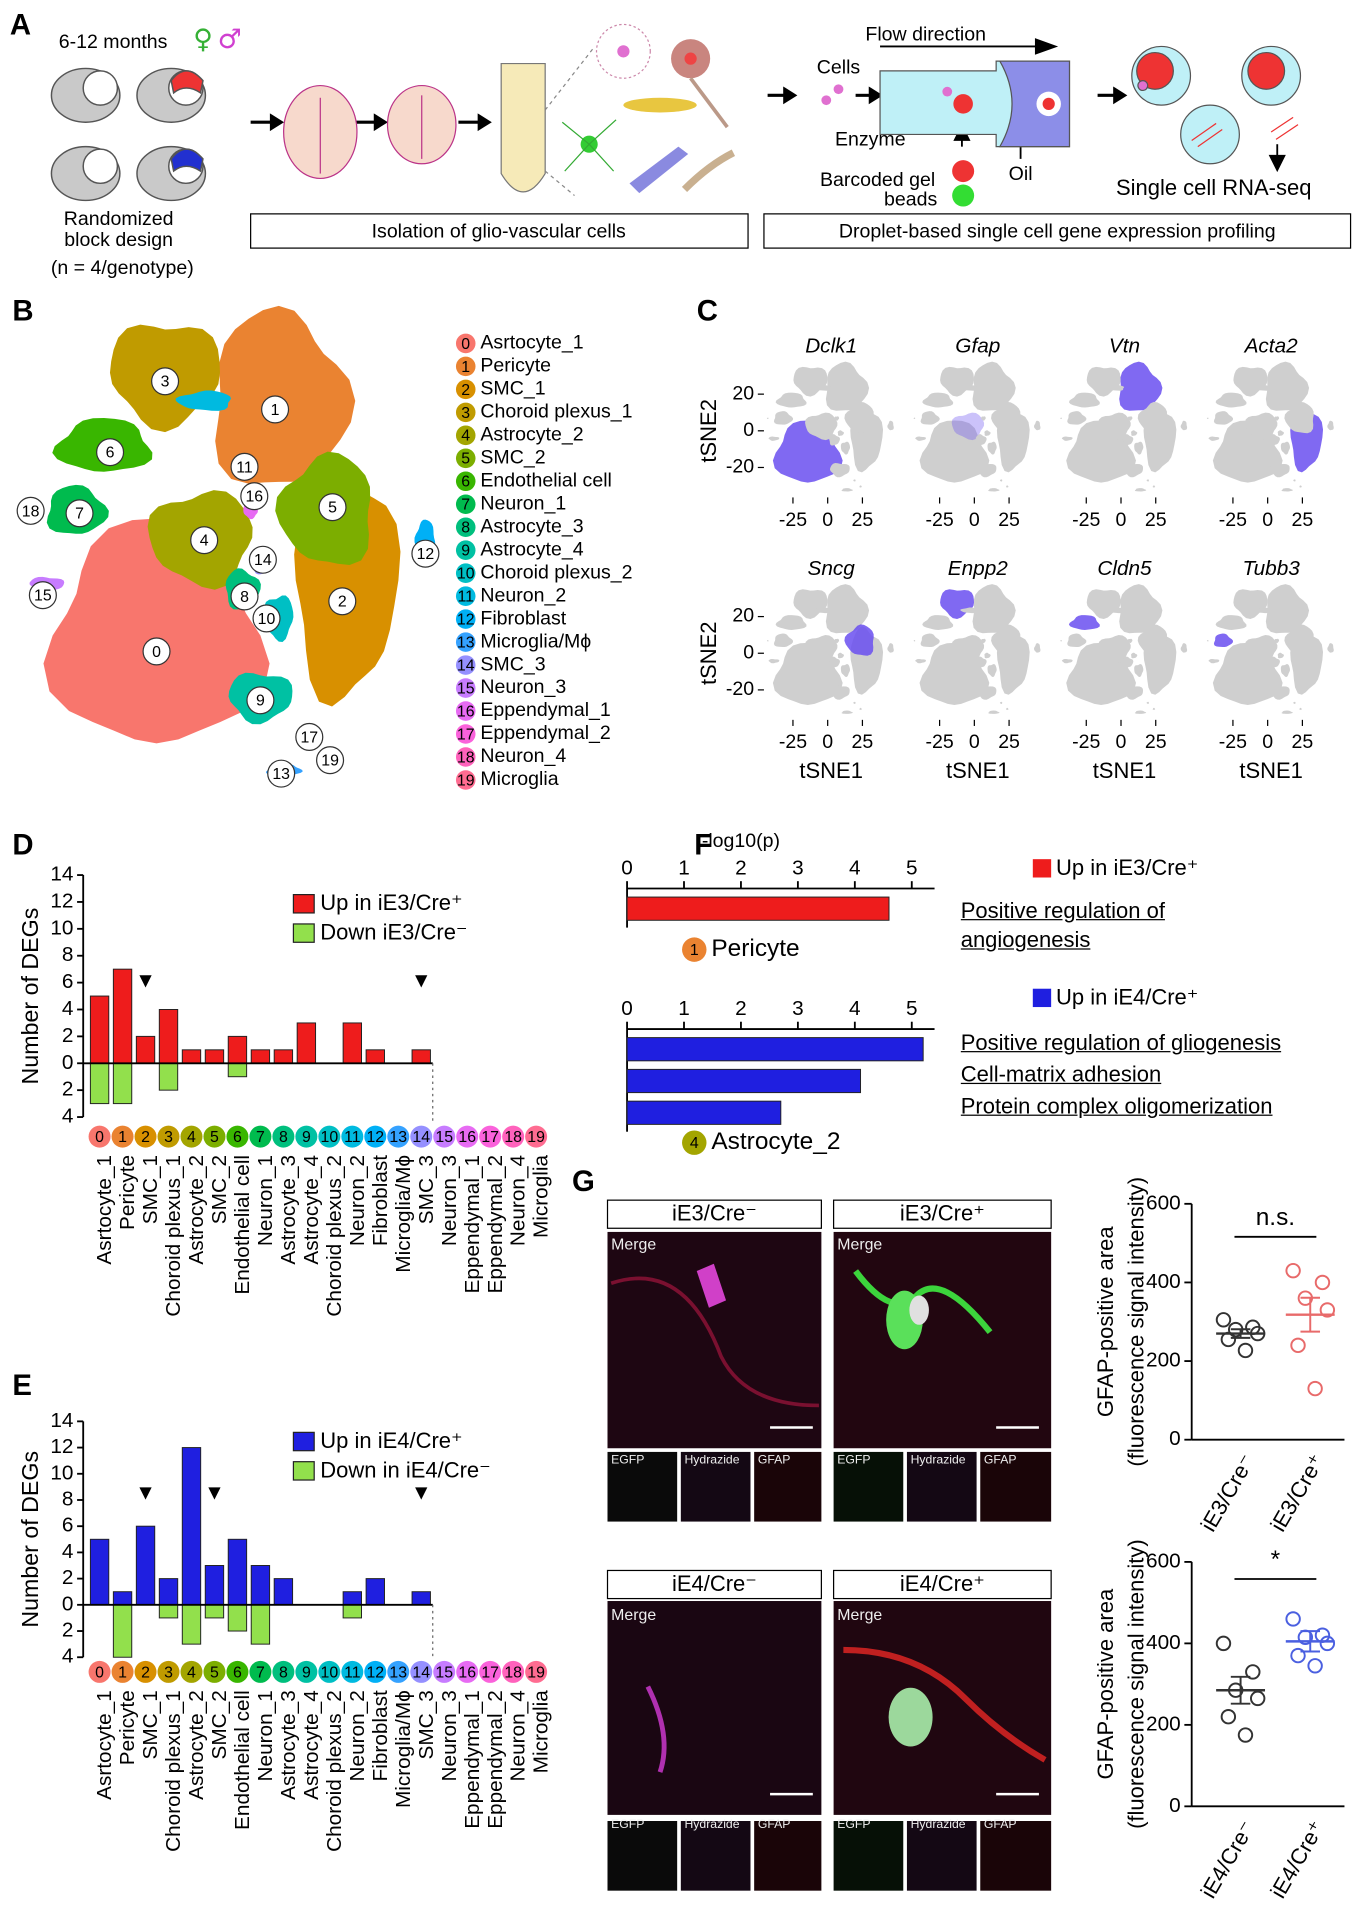 The height and width of the screenshot is (1920, 1369). Describe the element at coordinates (342, 602) in the screenshot. I see `cluster-label: 2` at that location.